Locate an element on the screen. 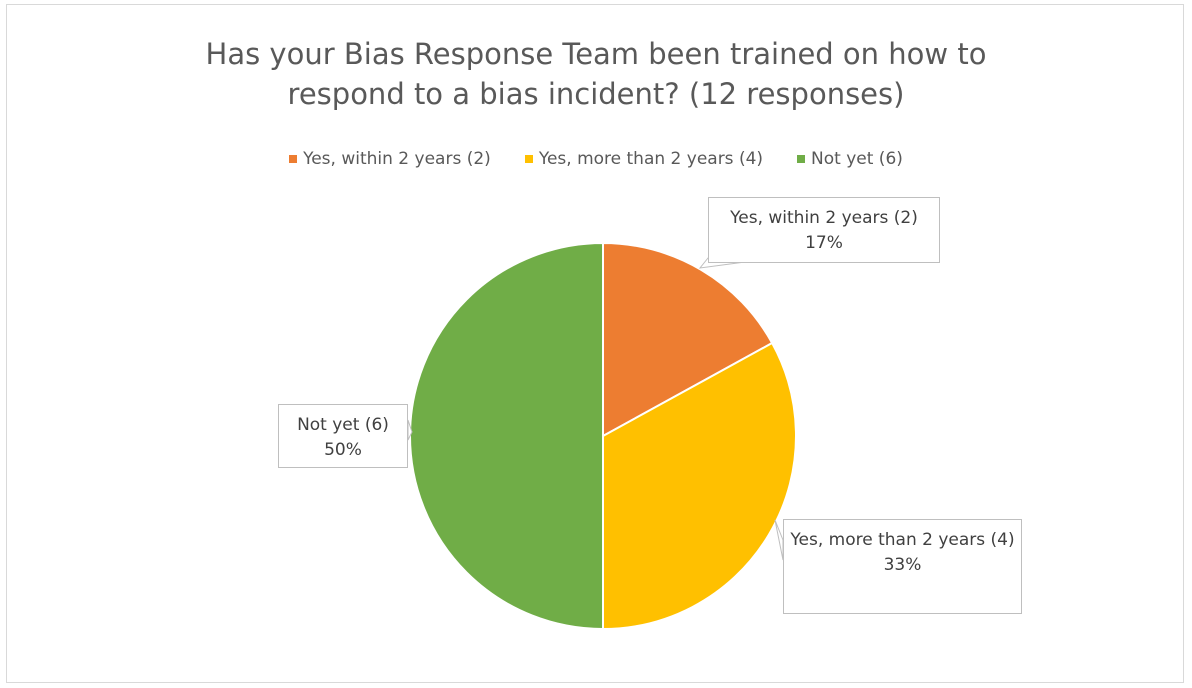  legend-label: Not yet (6) is located at coordinates (857, 159).